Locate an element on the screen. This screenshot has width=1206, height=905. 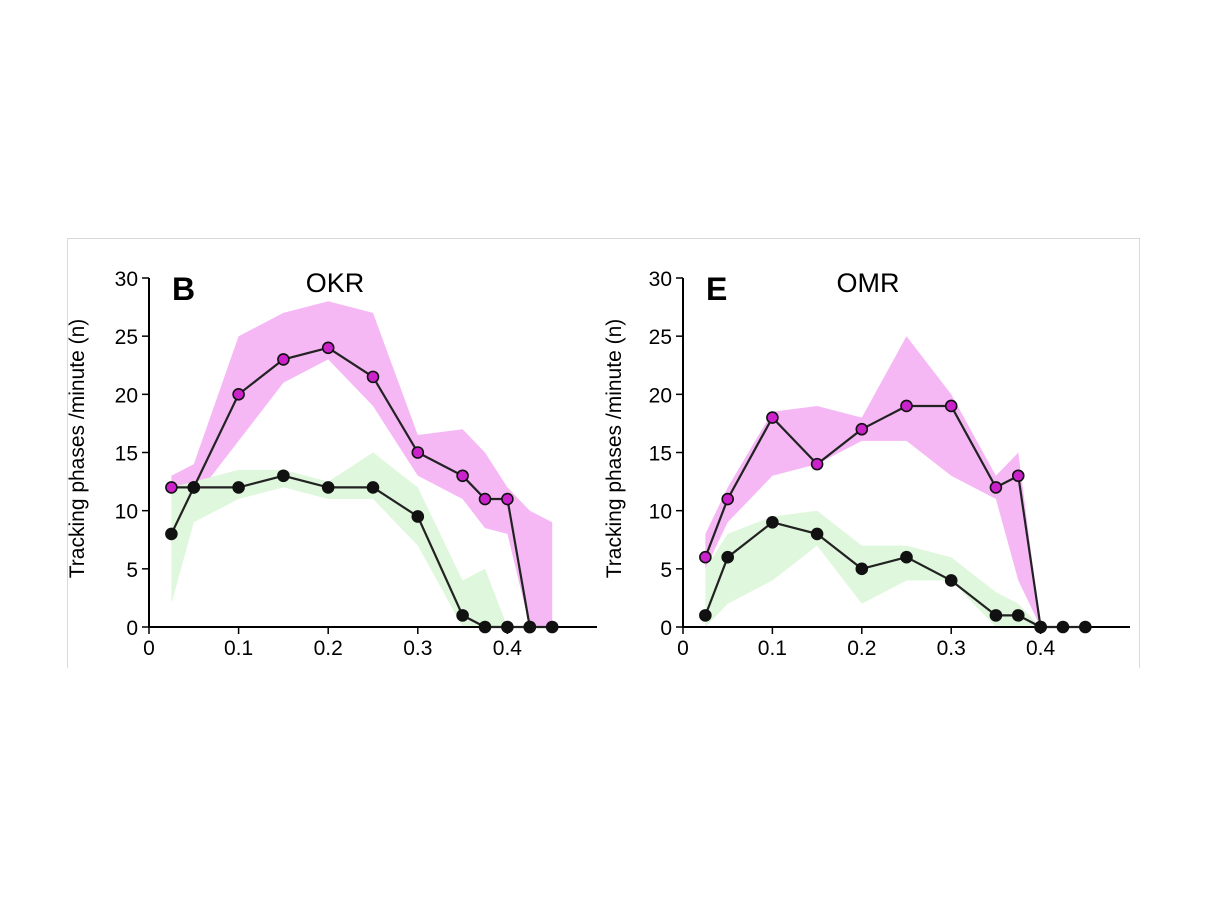
panel-letter: E is located at coordinates (716, 289).